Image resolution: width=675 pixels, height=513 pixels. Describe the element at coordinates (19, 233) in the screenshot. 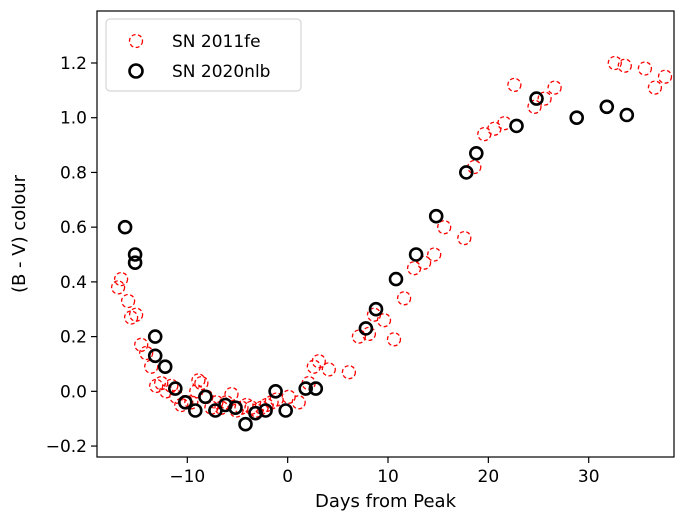

I see `y-axis-title: (B - V) colour` at that location.